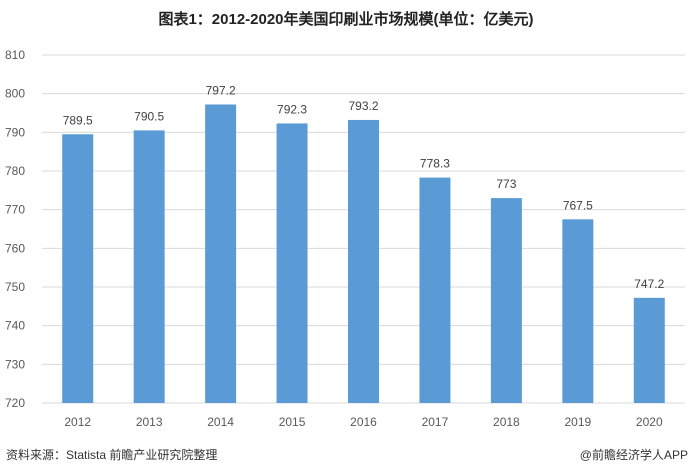 Image resolution: width=692 pixels, height=473 pixels. I want to click on bar-2019, so click(578, 311).